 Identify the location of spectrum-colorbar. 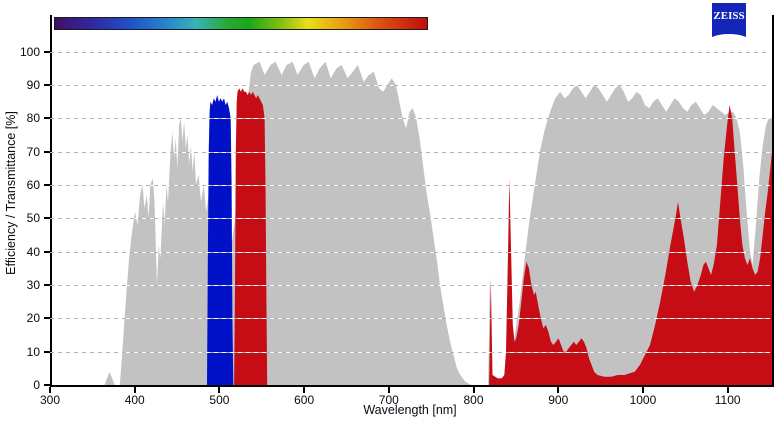
(241, 23).